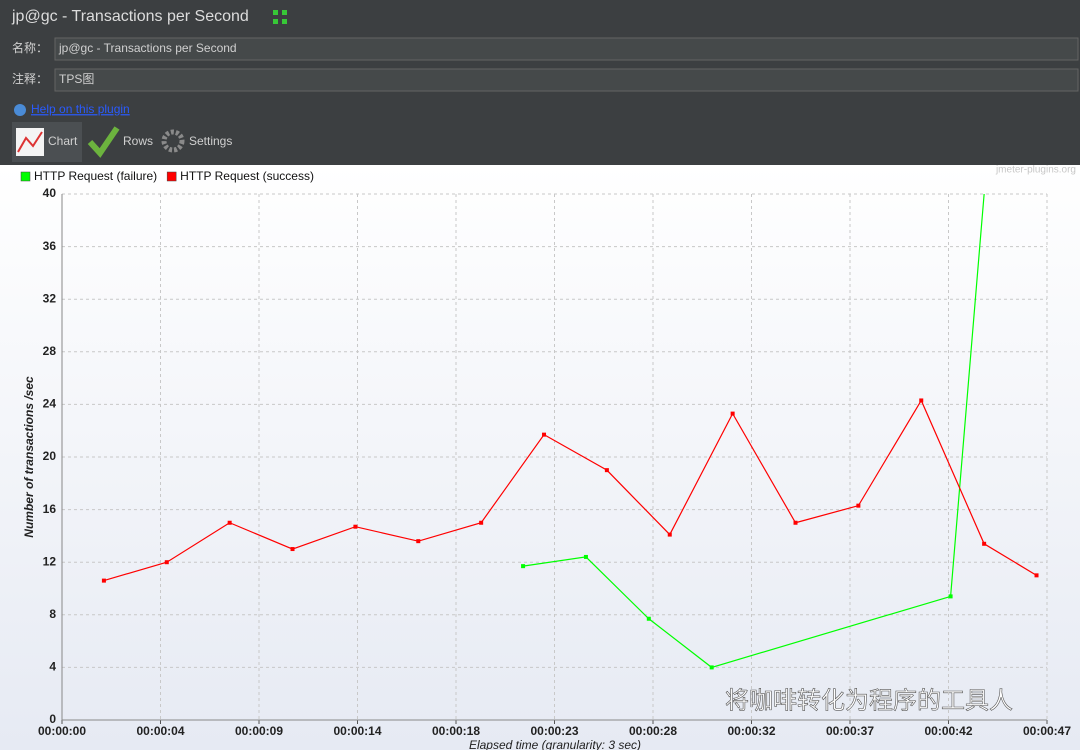  I want to click on x-tick-label: 00:00:09, so click(259, 731).